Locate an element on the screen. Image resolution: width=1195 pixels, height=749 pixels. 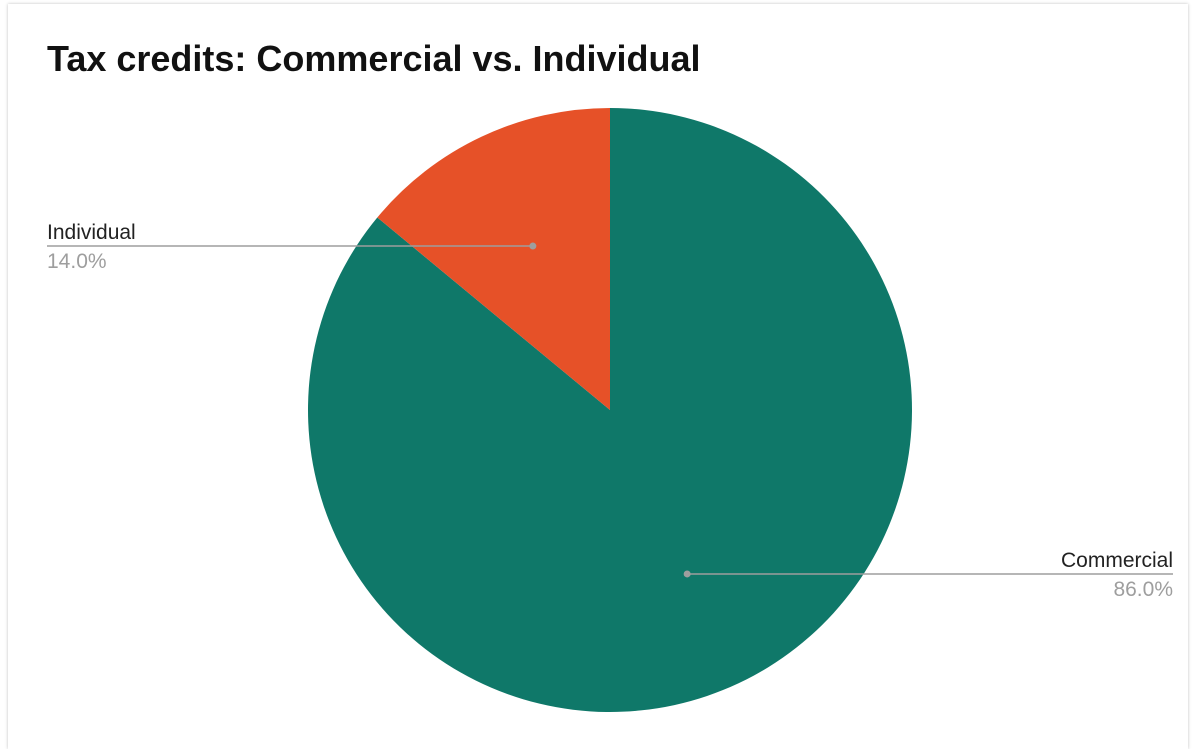
callout-dot-commercial is located at coordinates (687, 574).